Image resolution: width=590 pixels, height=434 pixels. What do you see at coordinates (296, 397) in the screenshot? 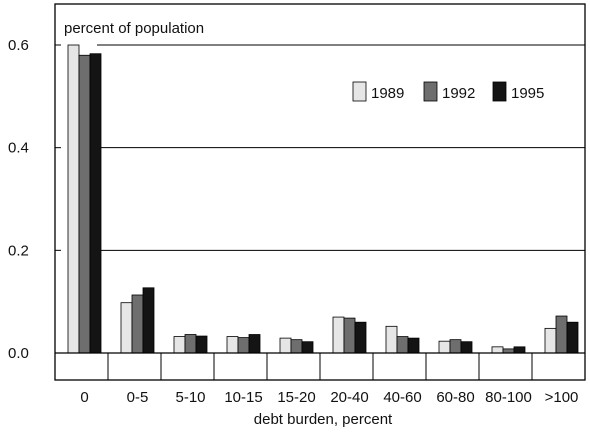
I see `x-tick-label: 15-20` at bounding box center [296, 397].